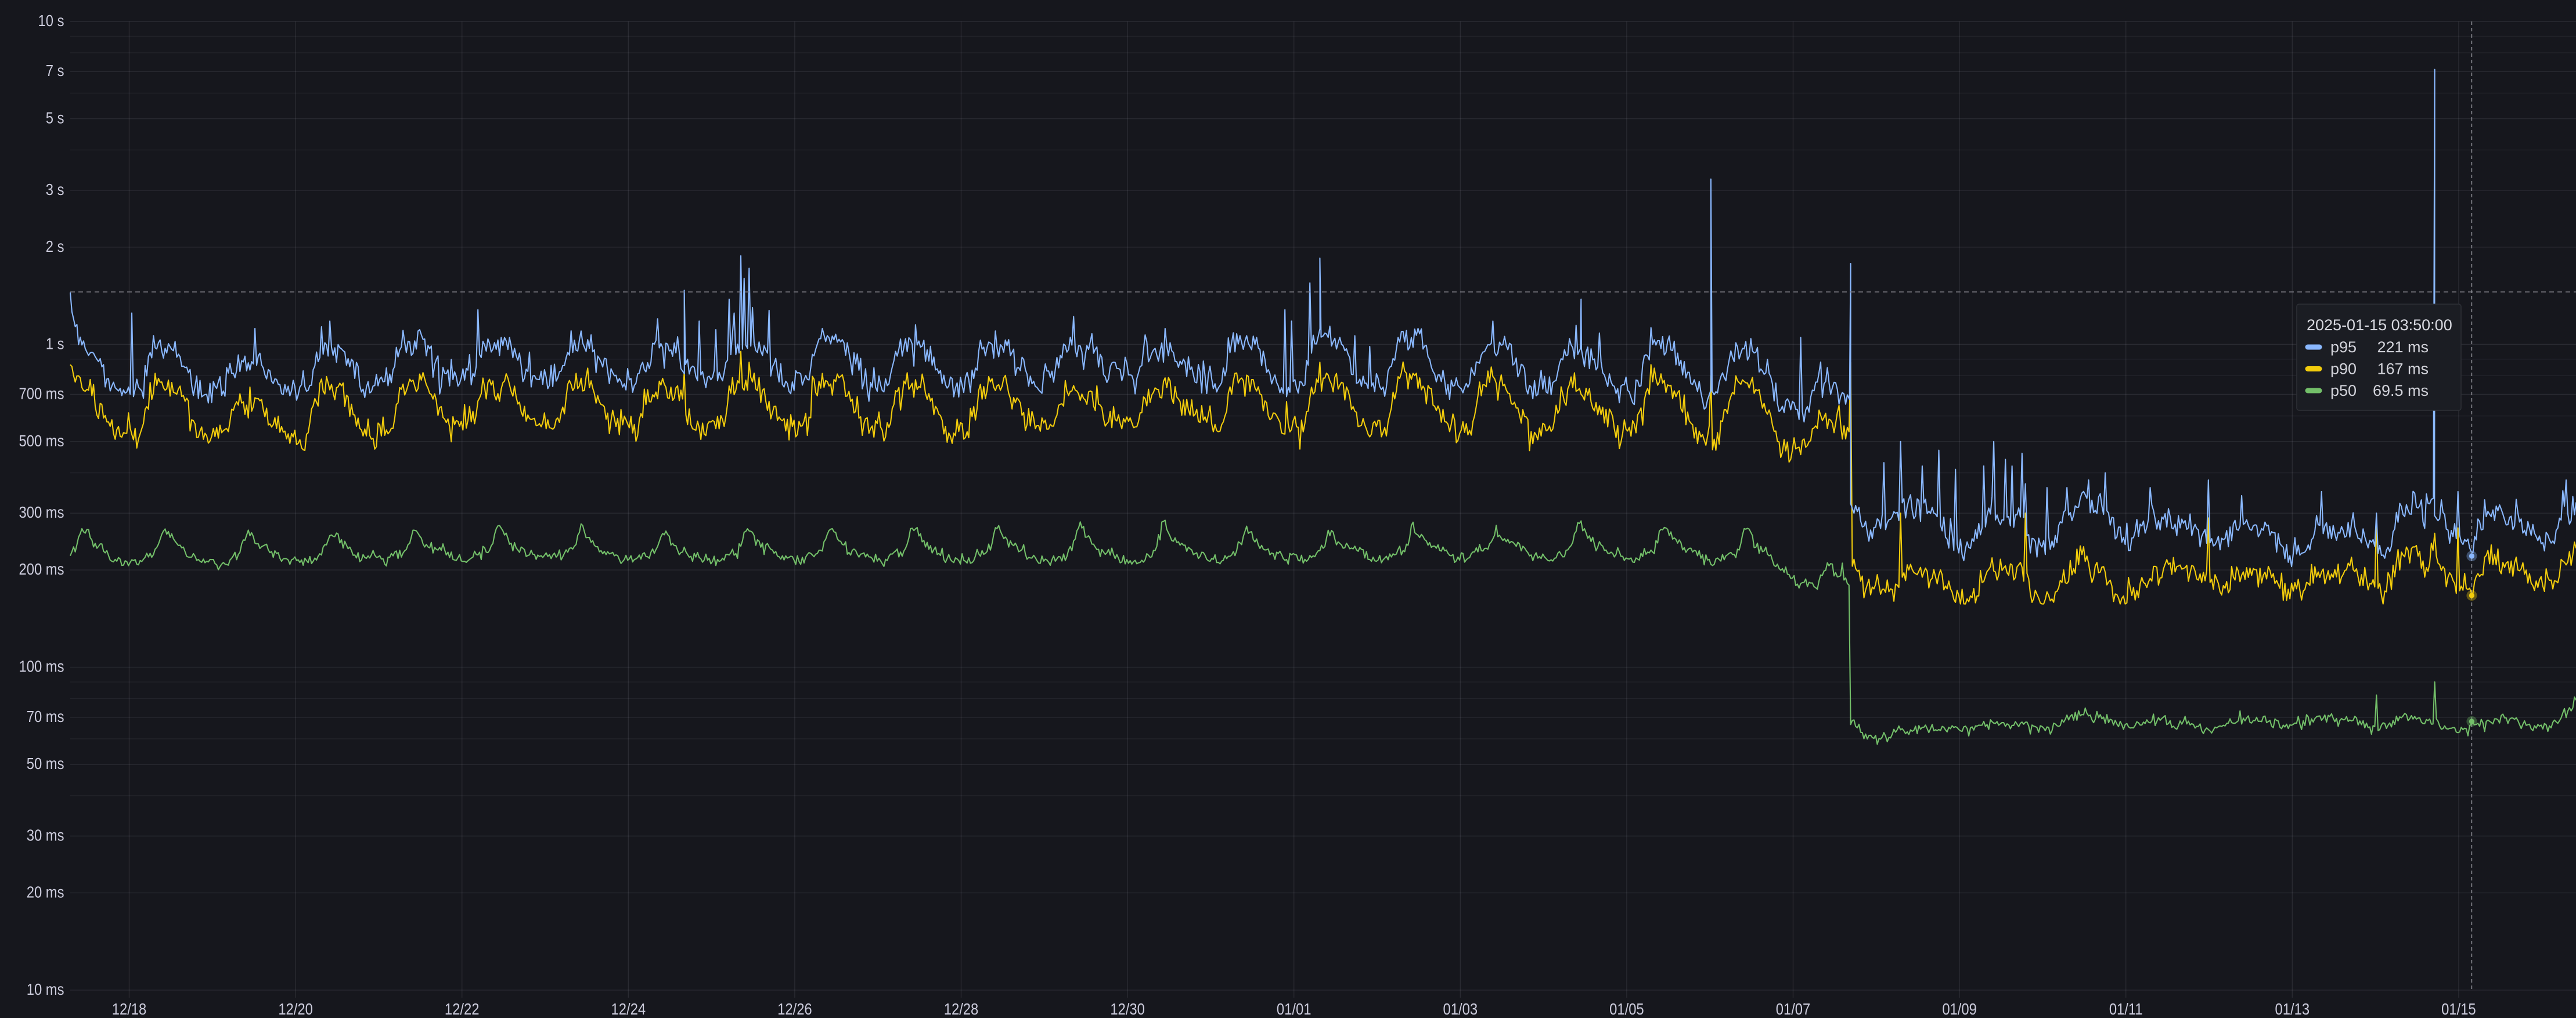  Describe the element at coordinates (41, 393) in the screenshot. I see `svg-text: 700 ms` at that location.